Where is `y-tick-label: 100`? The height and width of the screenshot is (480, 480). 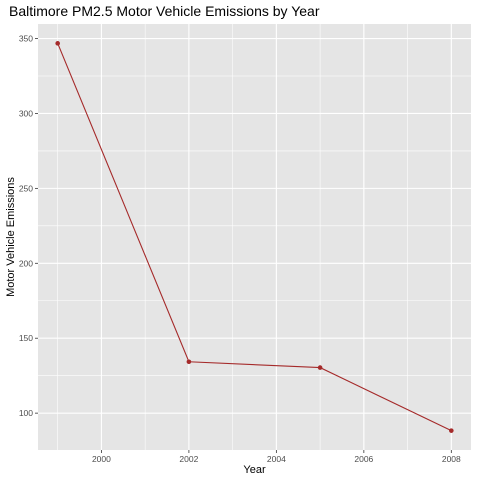 y-tick-label: 100 is located at coordinates (26, 413).